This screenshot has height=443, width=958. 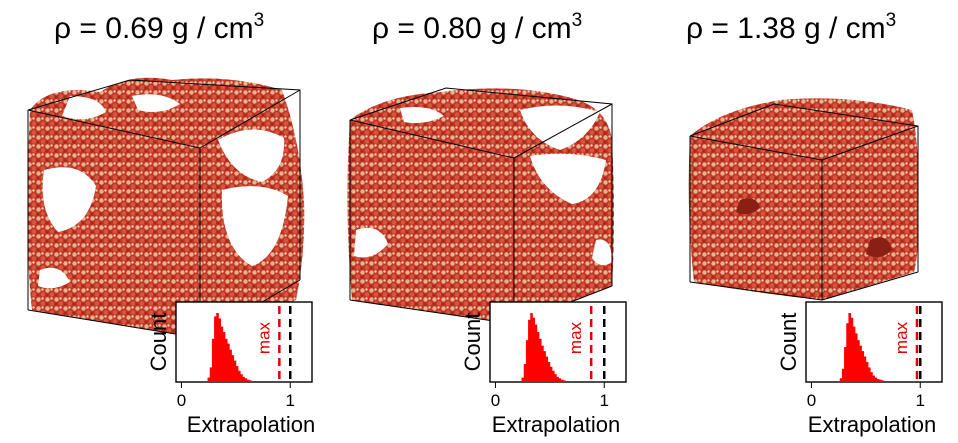 I want to click on panel-3-histogram, so click(x=861, y=347).